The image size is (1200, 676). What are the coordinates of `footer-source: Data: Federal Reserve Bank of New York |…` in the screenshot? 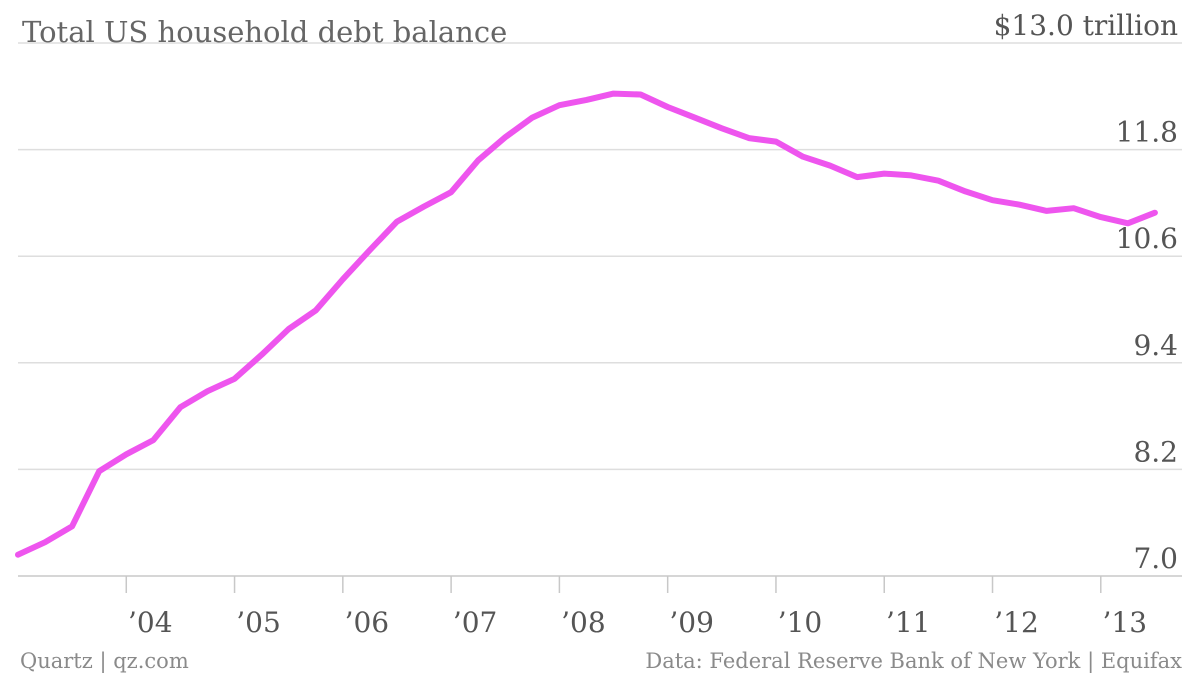 It's located at (913, 661).